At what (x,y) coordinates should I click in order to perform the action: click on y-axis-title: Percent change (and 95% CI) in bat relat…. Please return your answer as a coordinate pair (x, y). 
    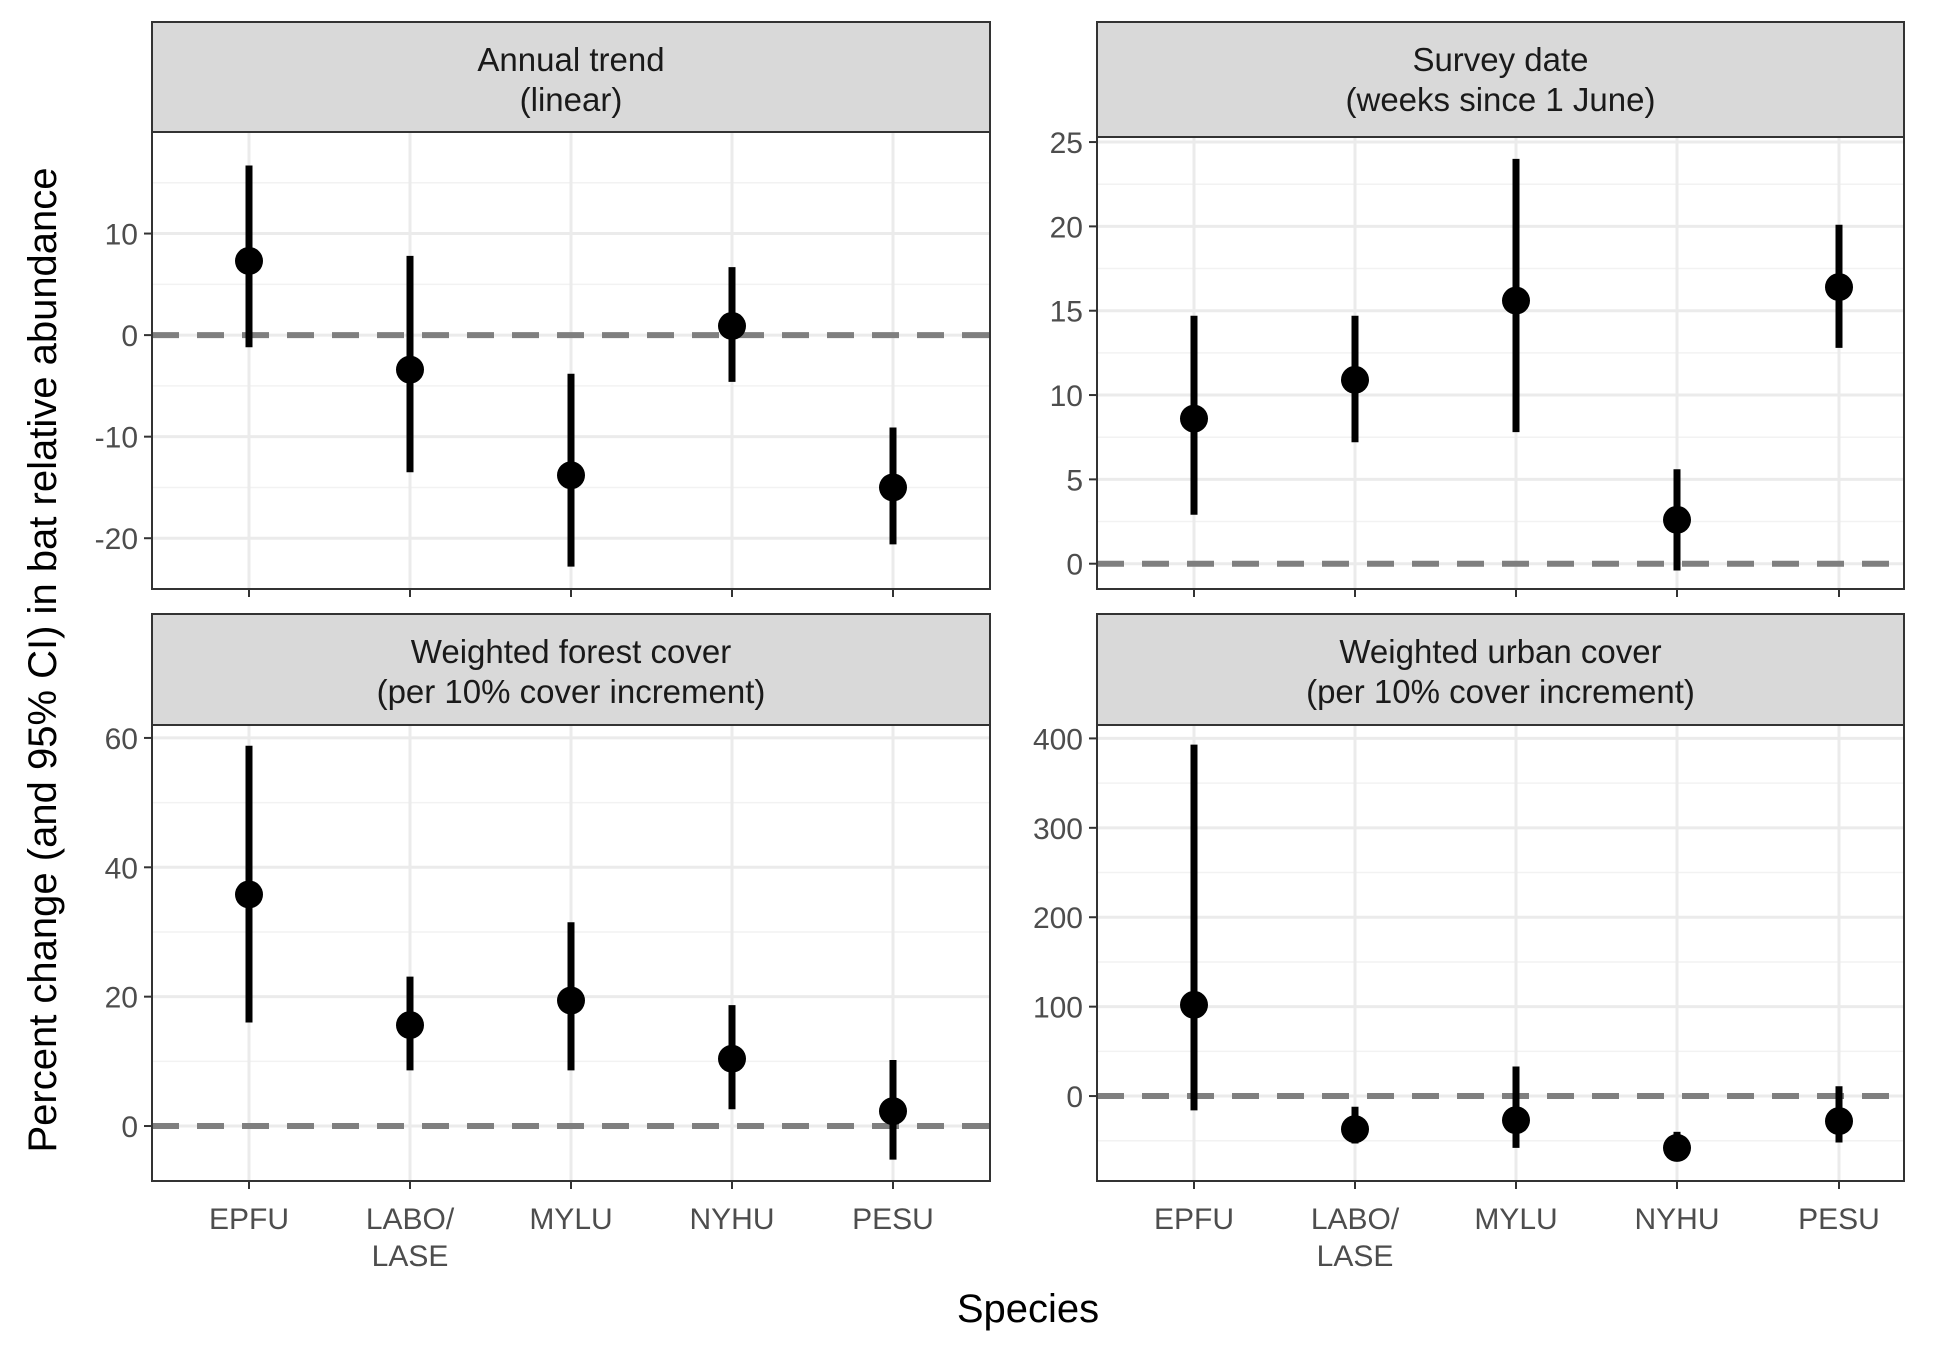
    Looking at the image, I should click on (43, 659).